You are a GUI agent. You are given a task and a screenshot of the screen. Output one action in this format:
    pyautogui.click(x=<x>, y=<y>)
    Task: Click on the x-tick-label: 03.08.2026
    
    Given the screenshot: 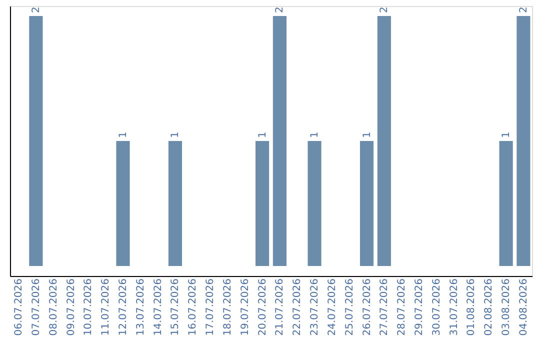 What is the action you would take?
    pyautogui.click(x=506, y=307)
    